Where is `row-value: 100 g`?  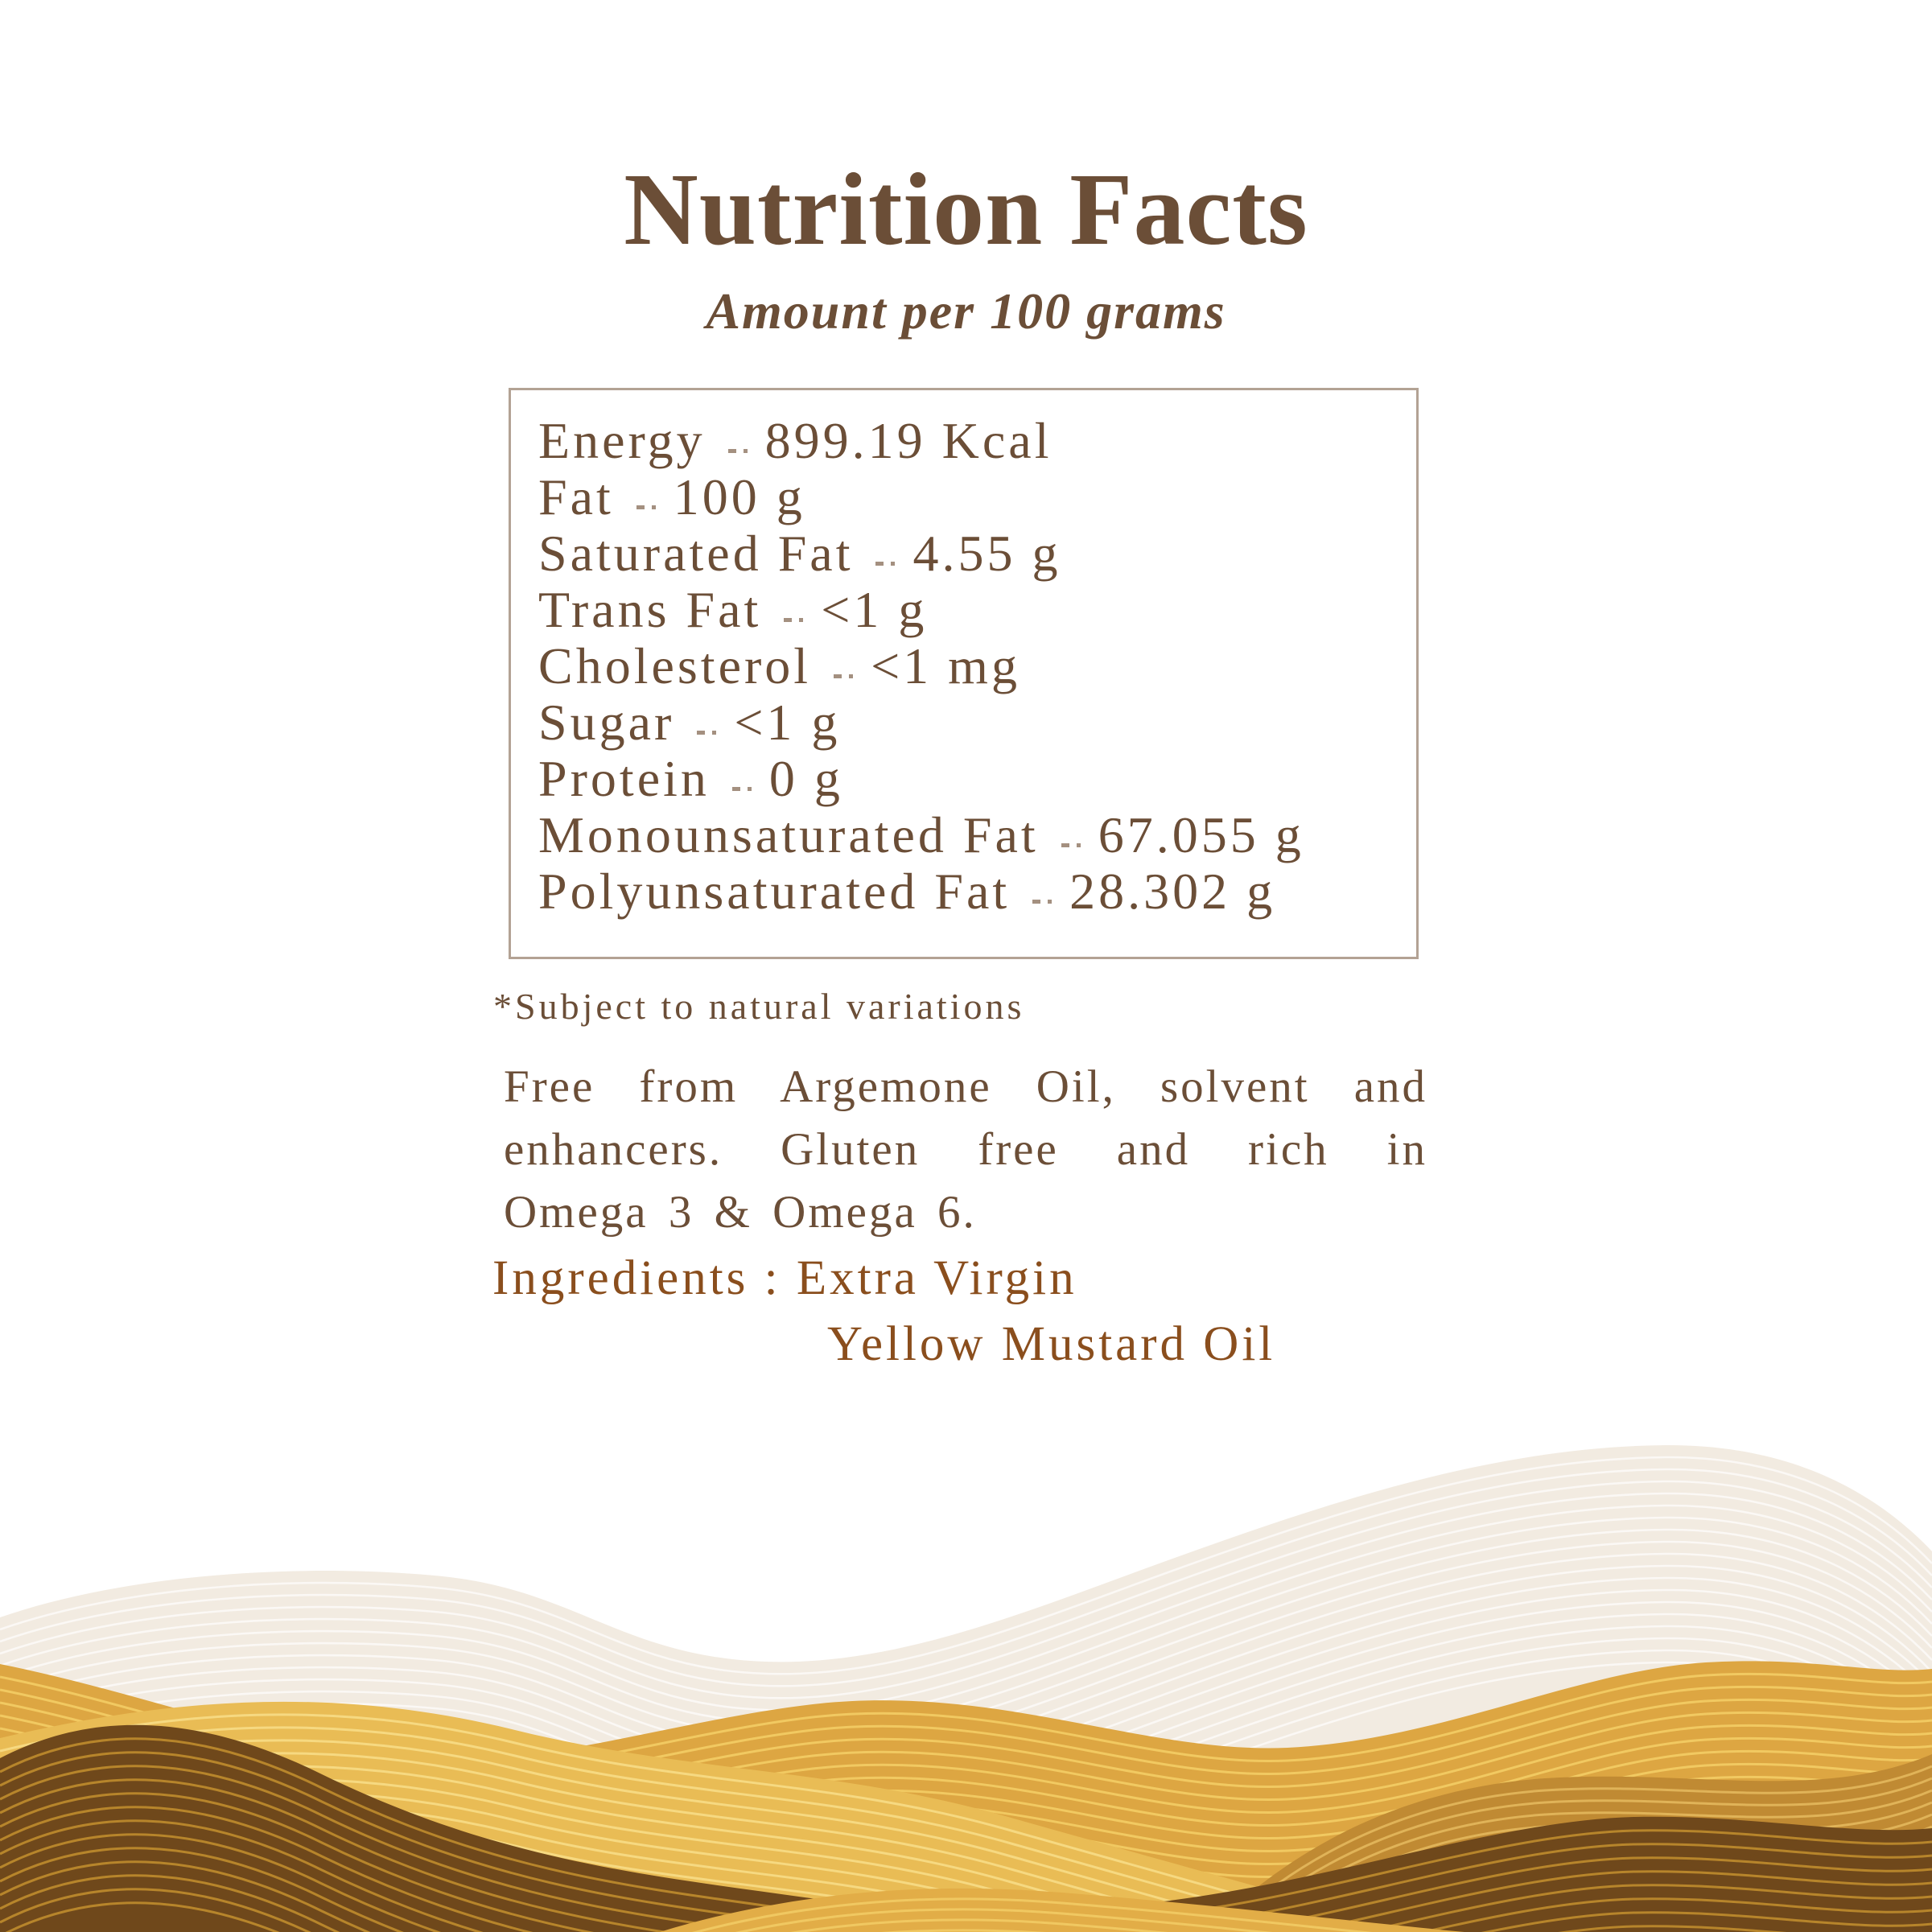
row-value: 100 g is located at coordinates (739, 496).